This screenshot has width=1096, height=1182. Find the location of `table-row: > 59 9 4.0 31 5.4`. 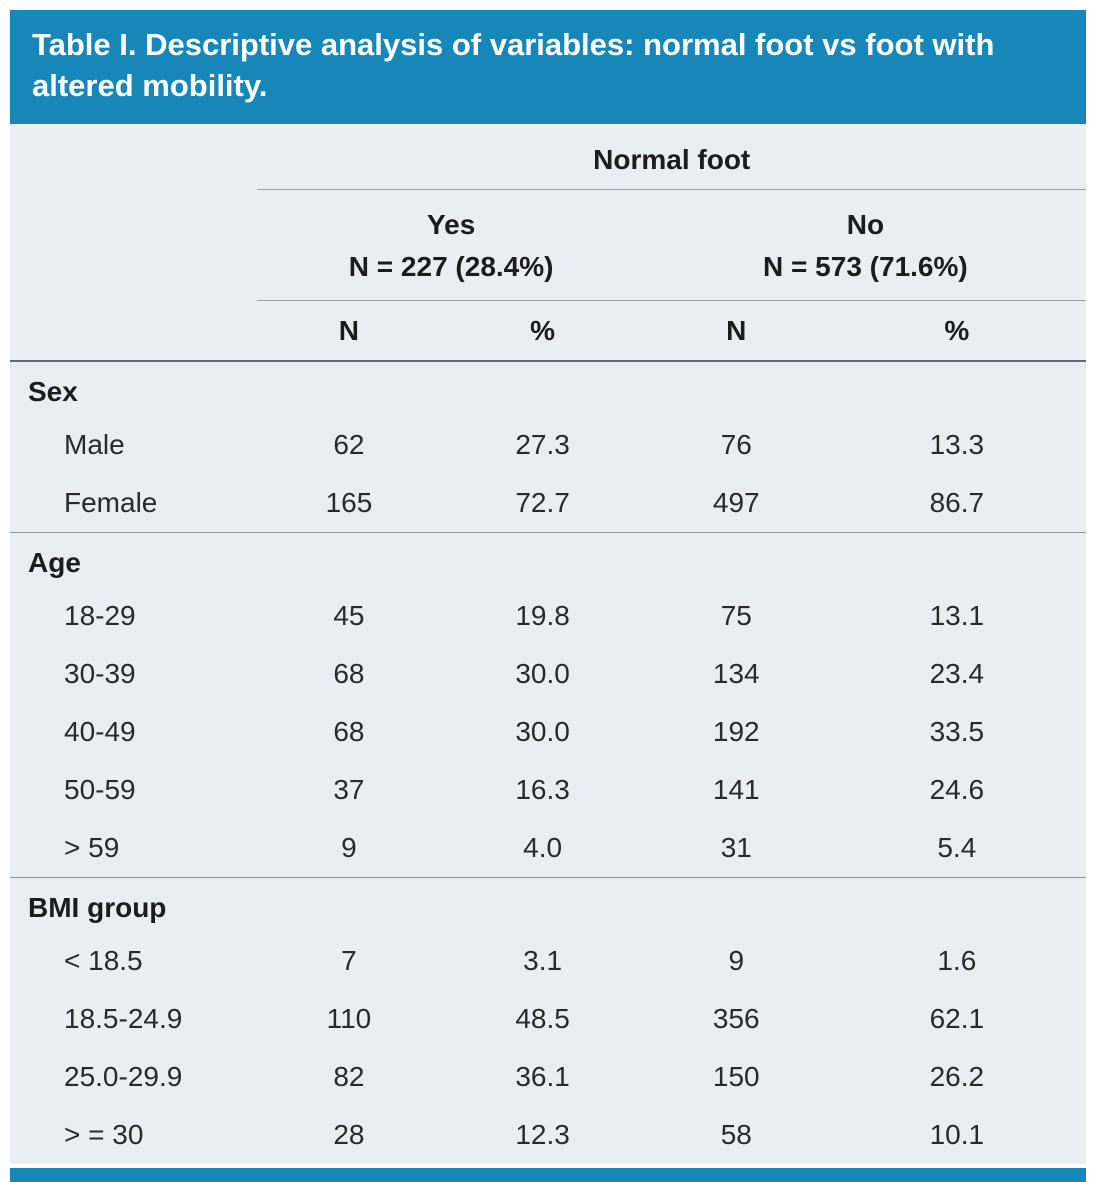

table-row: > 59 9 4.0 31 5.4 is located at coordinates (548, 848).